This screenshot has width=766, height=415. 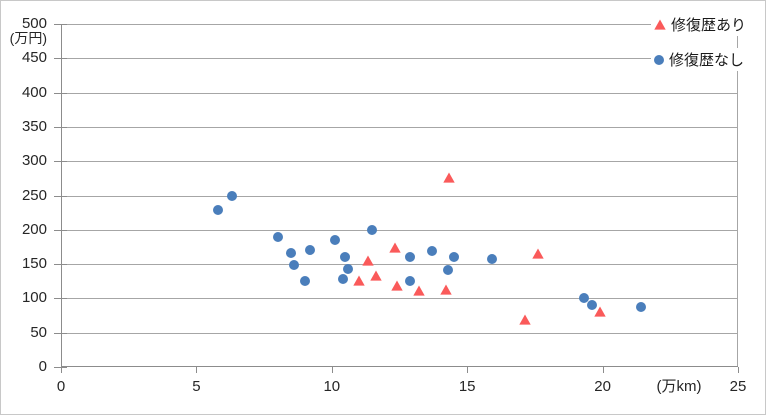 I want to click on legend-label: 修復歴なし, so click(x=706, y=60).